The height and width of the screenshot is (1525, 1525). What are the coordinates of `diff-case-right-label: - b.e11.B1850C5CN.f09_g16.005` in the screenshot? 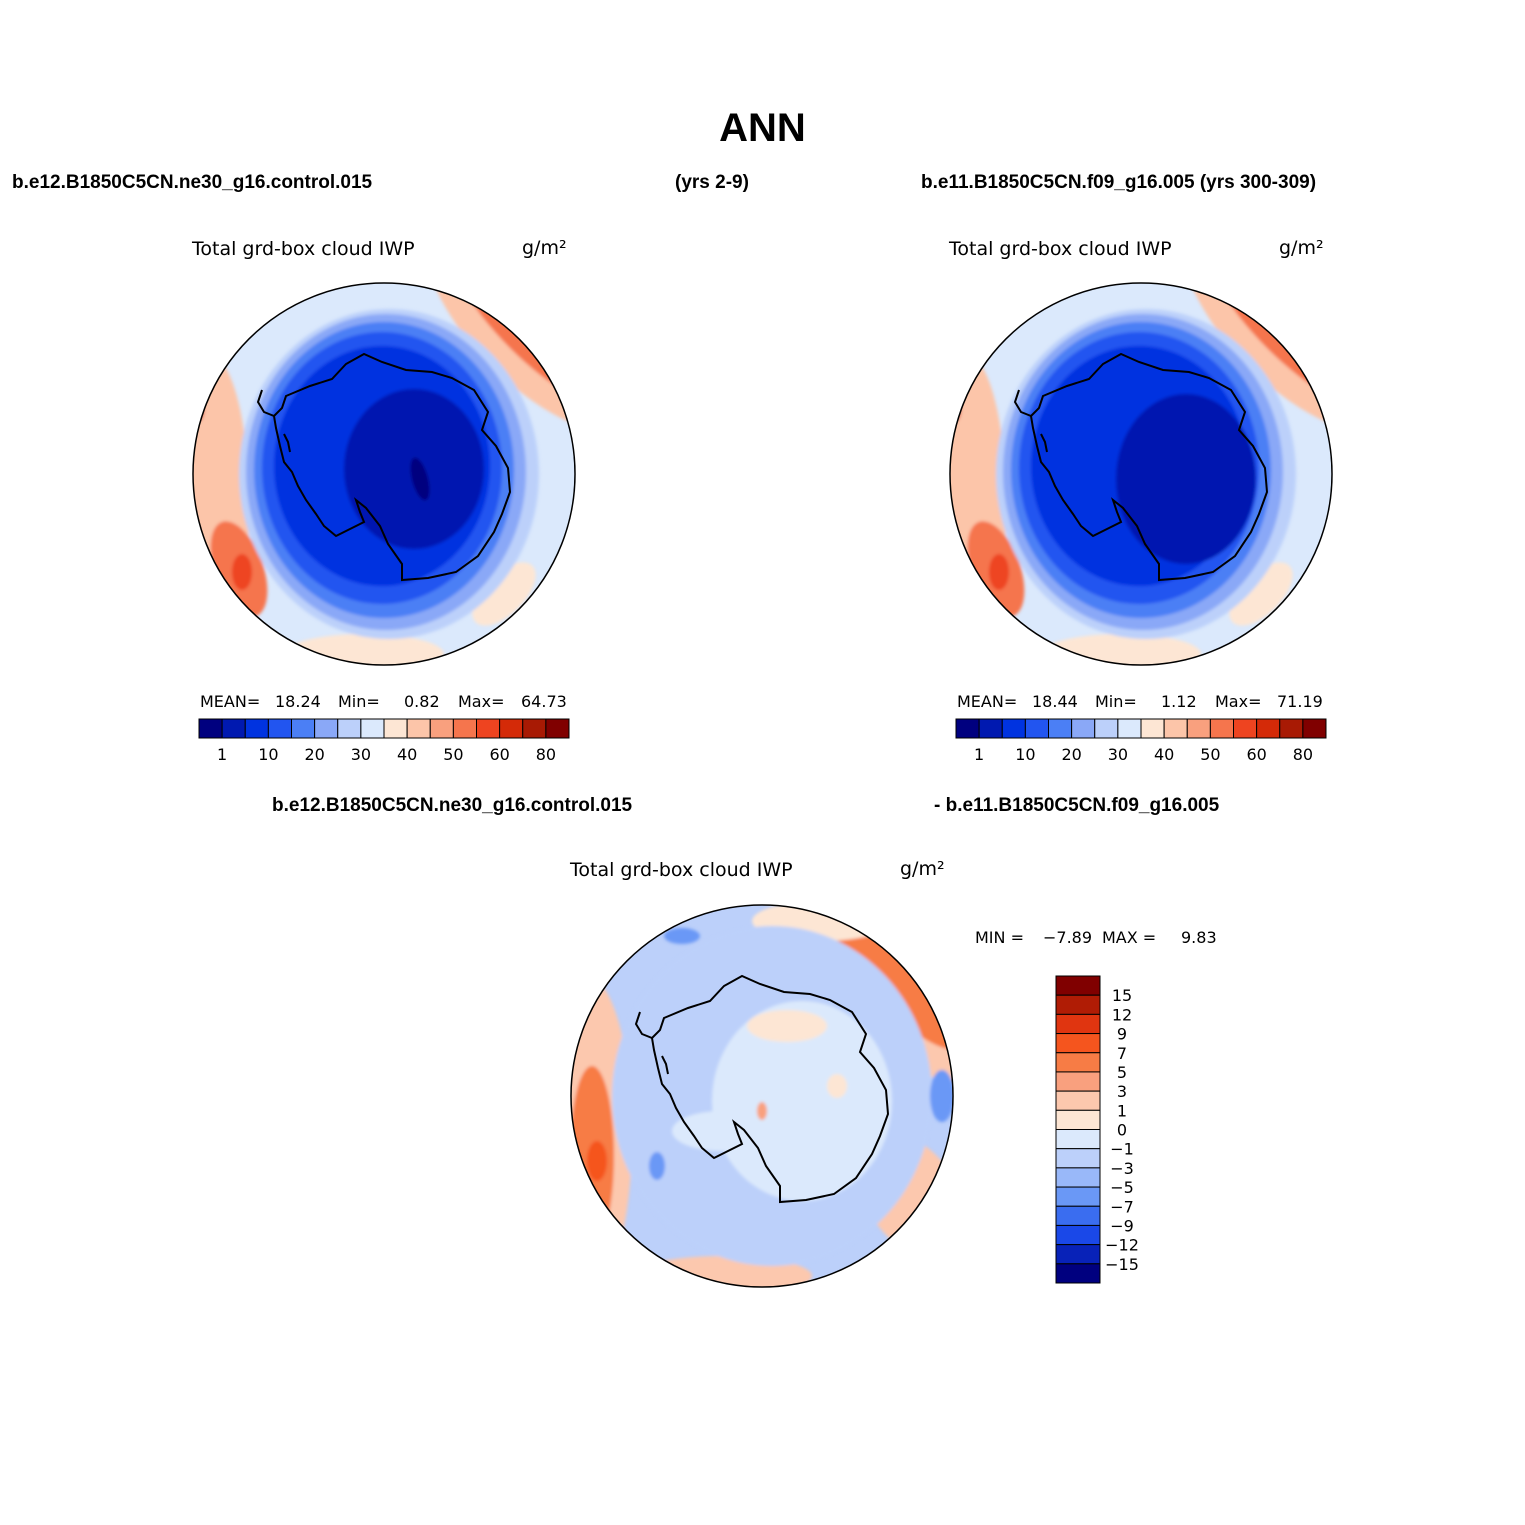 It's located at (1077, 805).